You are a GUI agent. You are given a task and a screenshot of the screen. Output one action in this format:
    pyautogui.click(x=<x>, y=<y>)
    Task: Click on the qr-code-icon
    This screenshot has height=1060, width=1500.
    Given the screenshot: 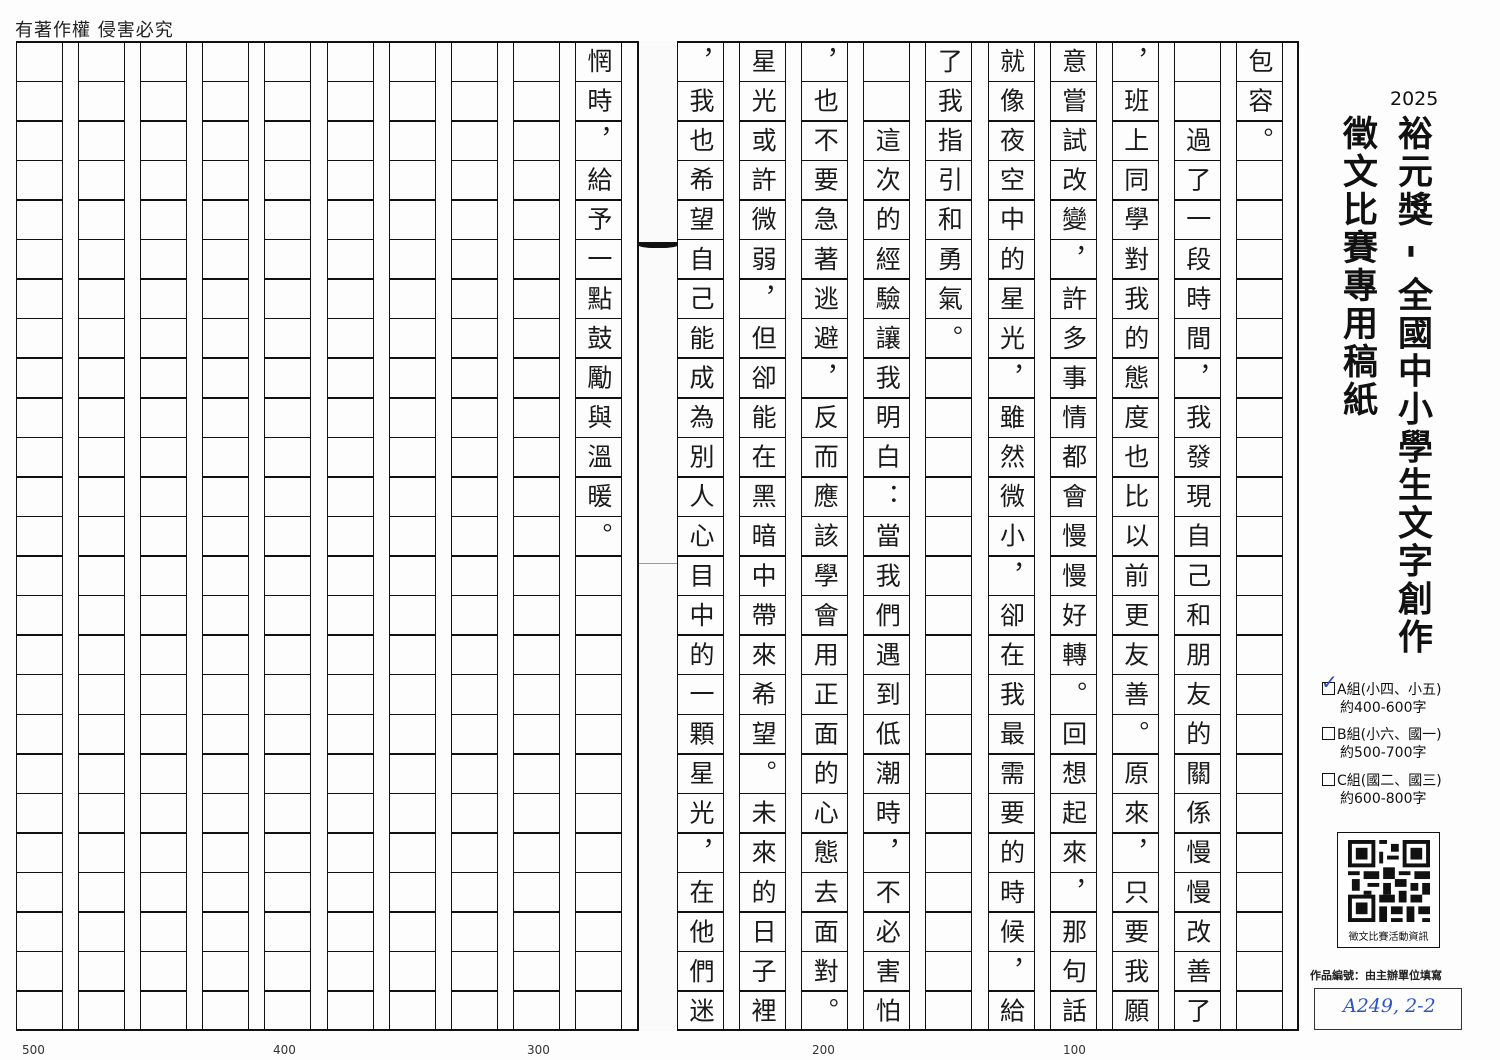 What is the action you would take?
    pyautogui.click(x=1389, y=881)
    